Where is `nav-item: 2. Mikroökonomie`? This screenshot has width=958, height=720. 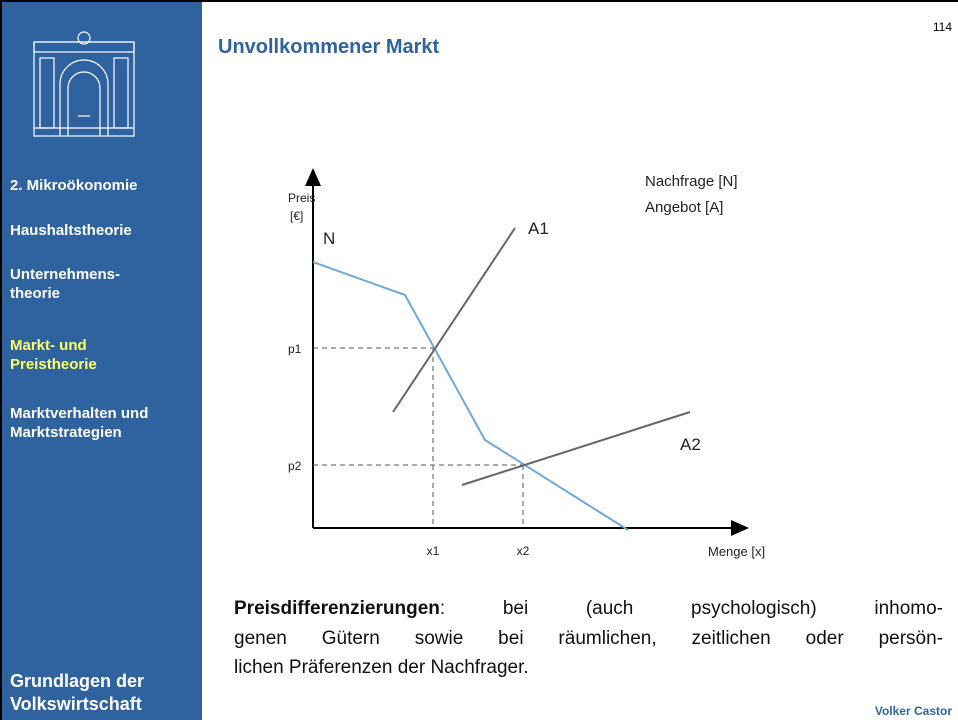
nav-item: 2. Mikroökonomie is located at coordinates (74, 185).